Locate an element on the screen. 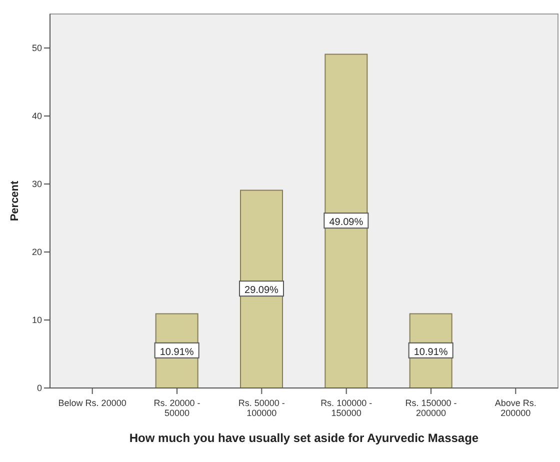 The height and width of the screenshot is (462, 560). y-tick-label: 40 is located at coordinates (37, 116).